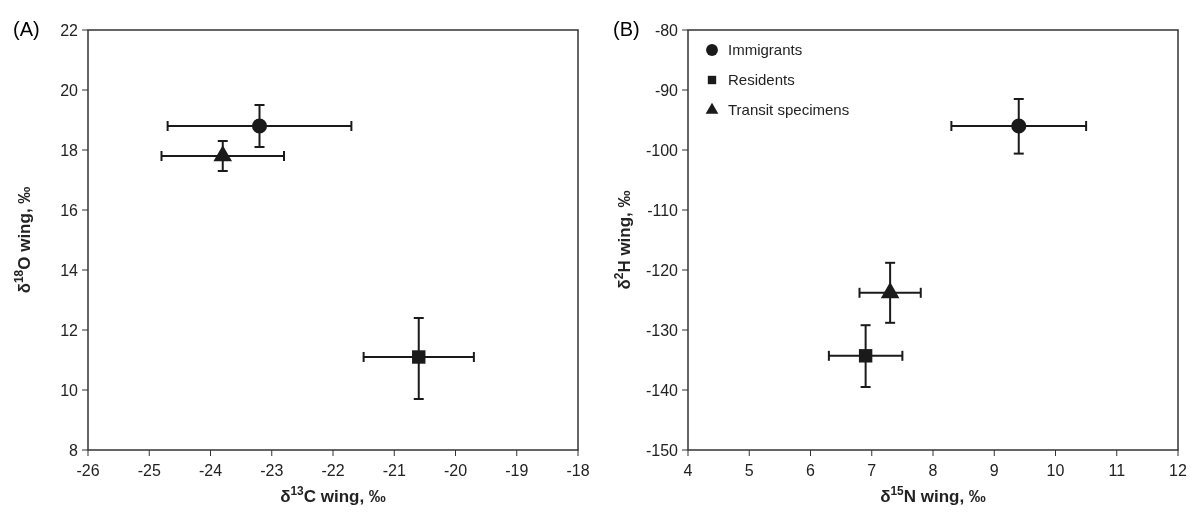 This screenshot has height=529, width=1196. What do you see at coordinates (663, 210) in the screenshot?
I see `y-tick-label: -110` at bounding box center [663, 210].